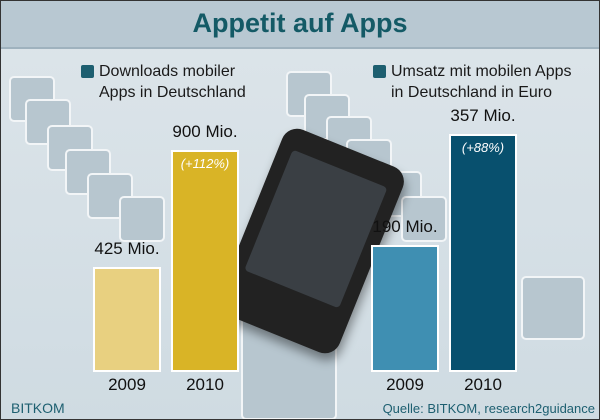  I want to click on source-note: Quelle: BITKOM, research2guidance, so click(488, 408).